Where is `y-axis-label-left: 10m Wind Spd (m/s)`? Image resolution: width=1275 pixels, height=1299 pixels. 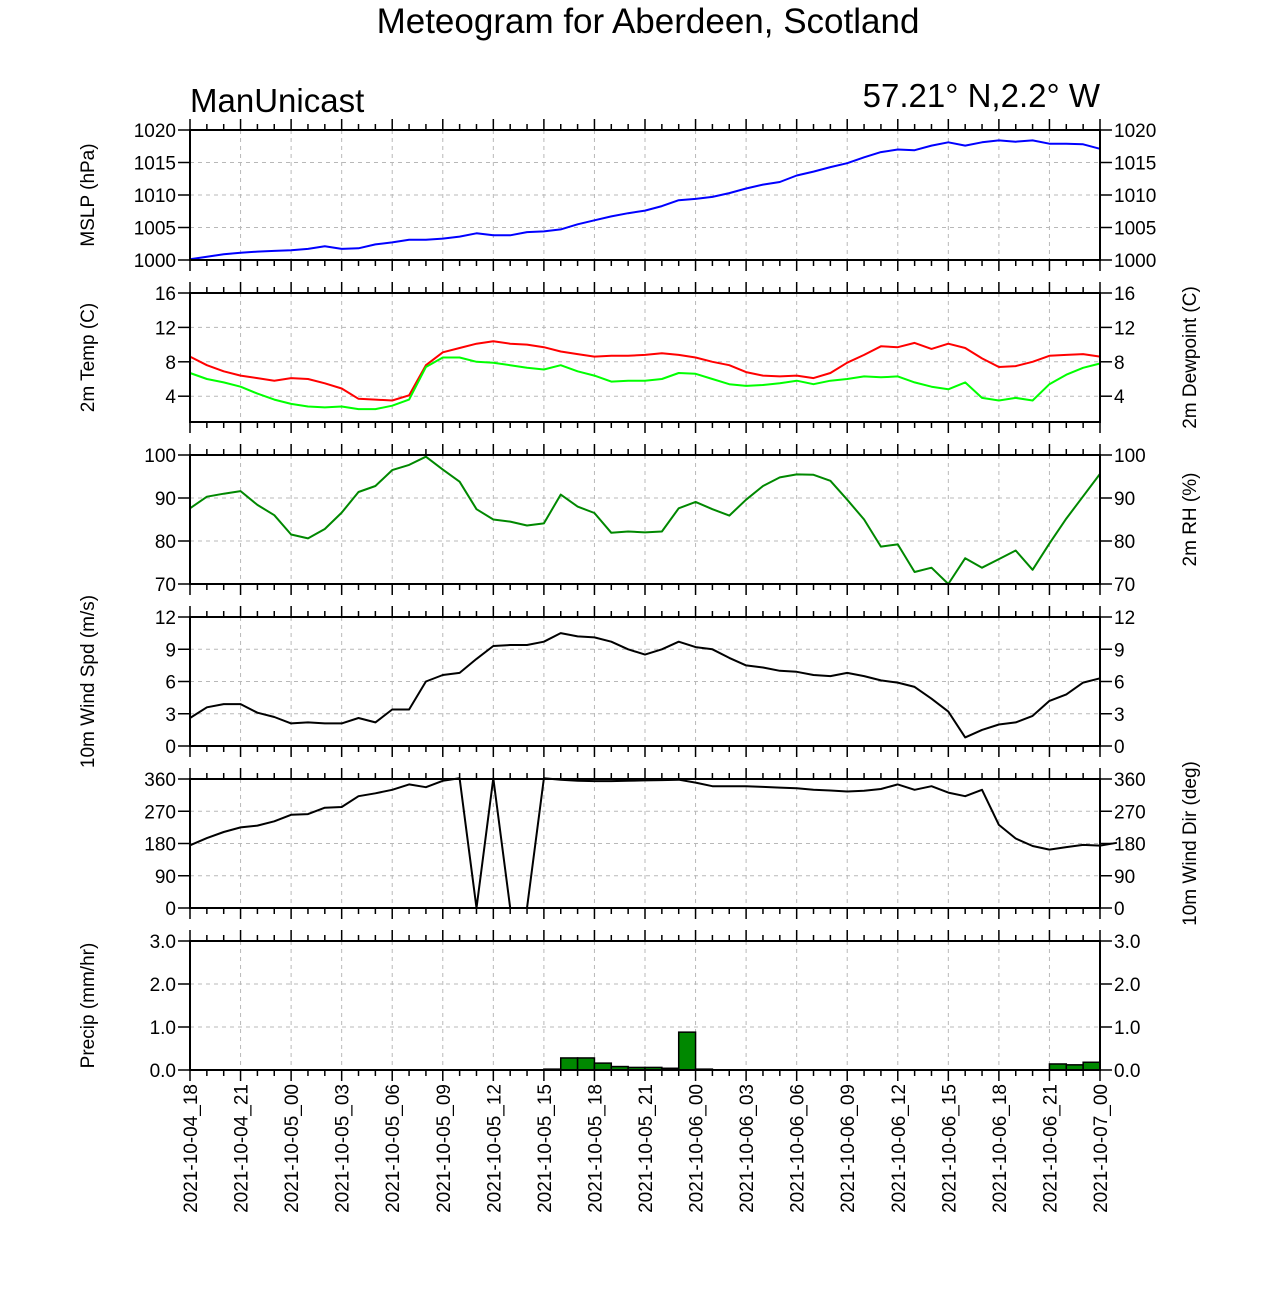 y-axis-label-left: 10m Wind Spd (m/s) is located at coordinates (88, 681).